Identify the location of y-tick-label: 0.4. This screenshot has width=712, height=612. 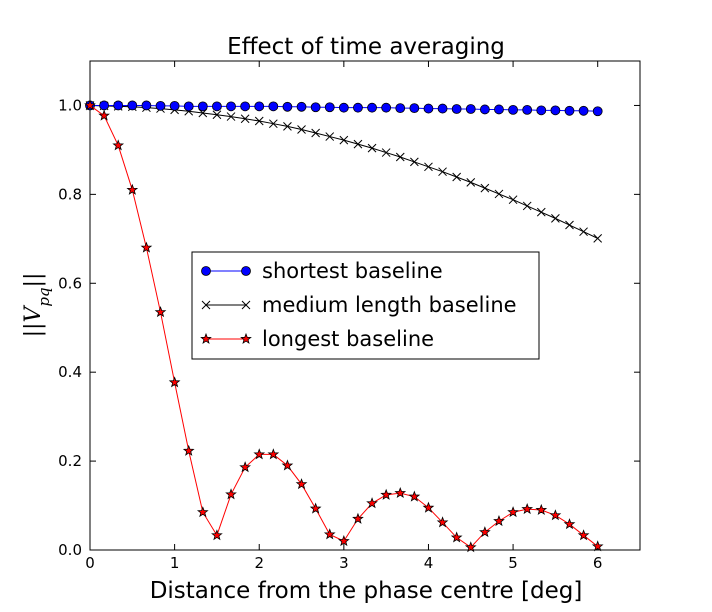
(70, 372).